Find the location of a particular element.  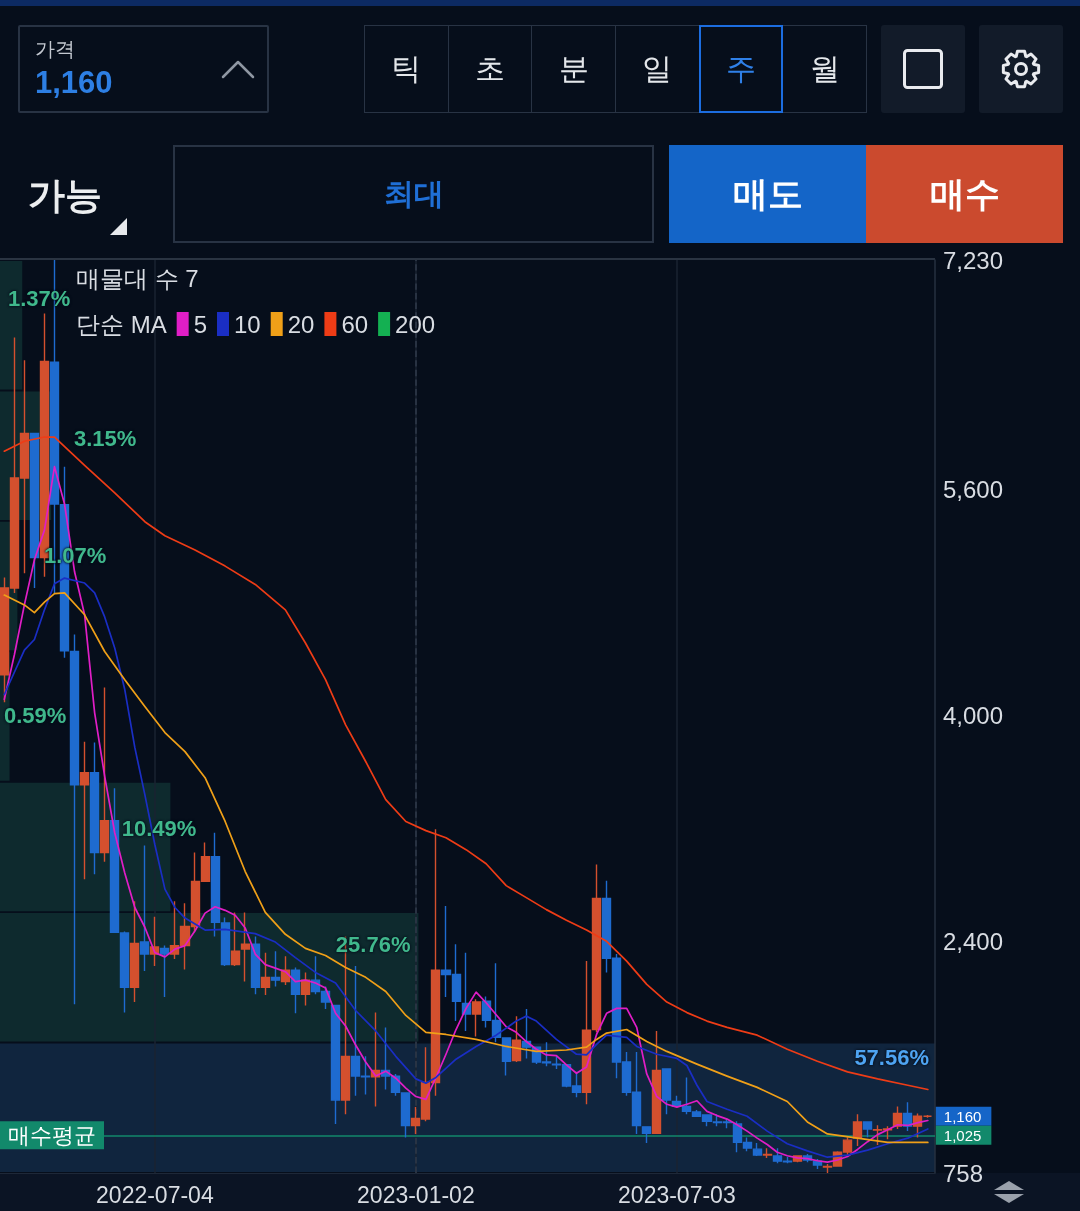

tab-button: 틱 is located at coordinates (406, 69).